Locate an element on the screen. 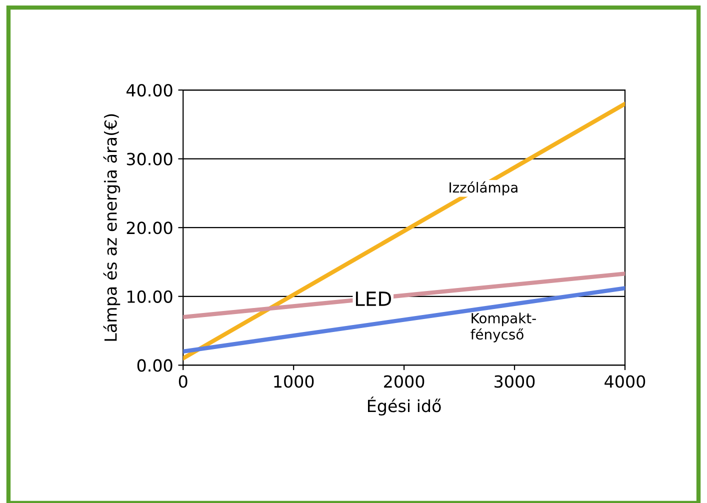 This screenshot has width=707, height=503. x-axis-title: Égési idő is located at coordinates (404, 406).